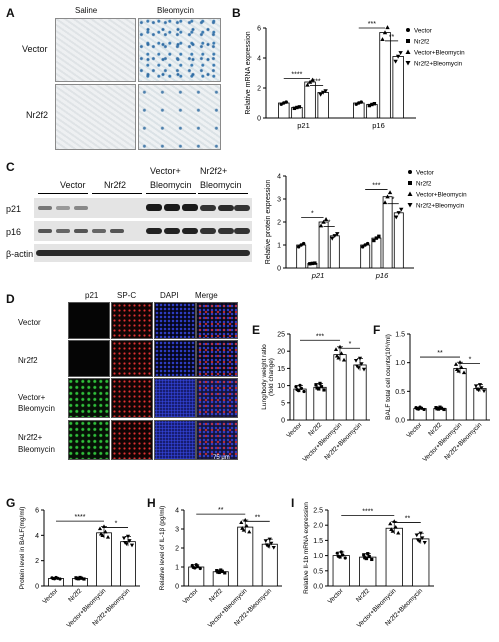  What do you see at coordinates (281, 369) in the screenshot?
I see `y-tick-label: 15` at bounding box center [281, 369].